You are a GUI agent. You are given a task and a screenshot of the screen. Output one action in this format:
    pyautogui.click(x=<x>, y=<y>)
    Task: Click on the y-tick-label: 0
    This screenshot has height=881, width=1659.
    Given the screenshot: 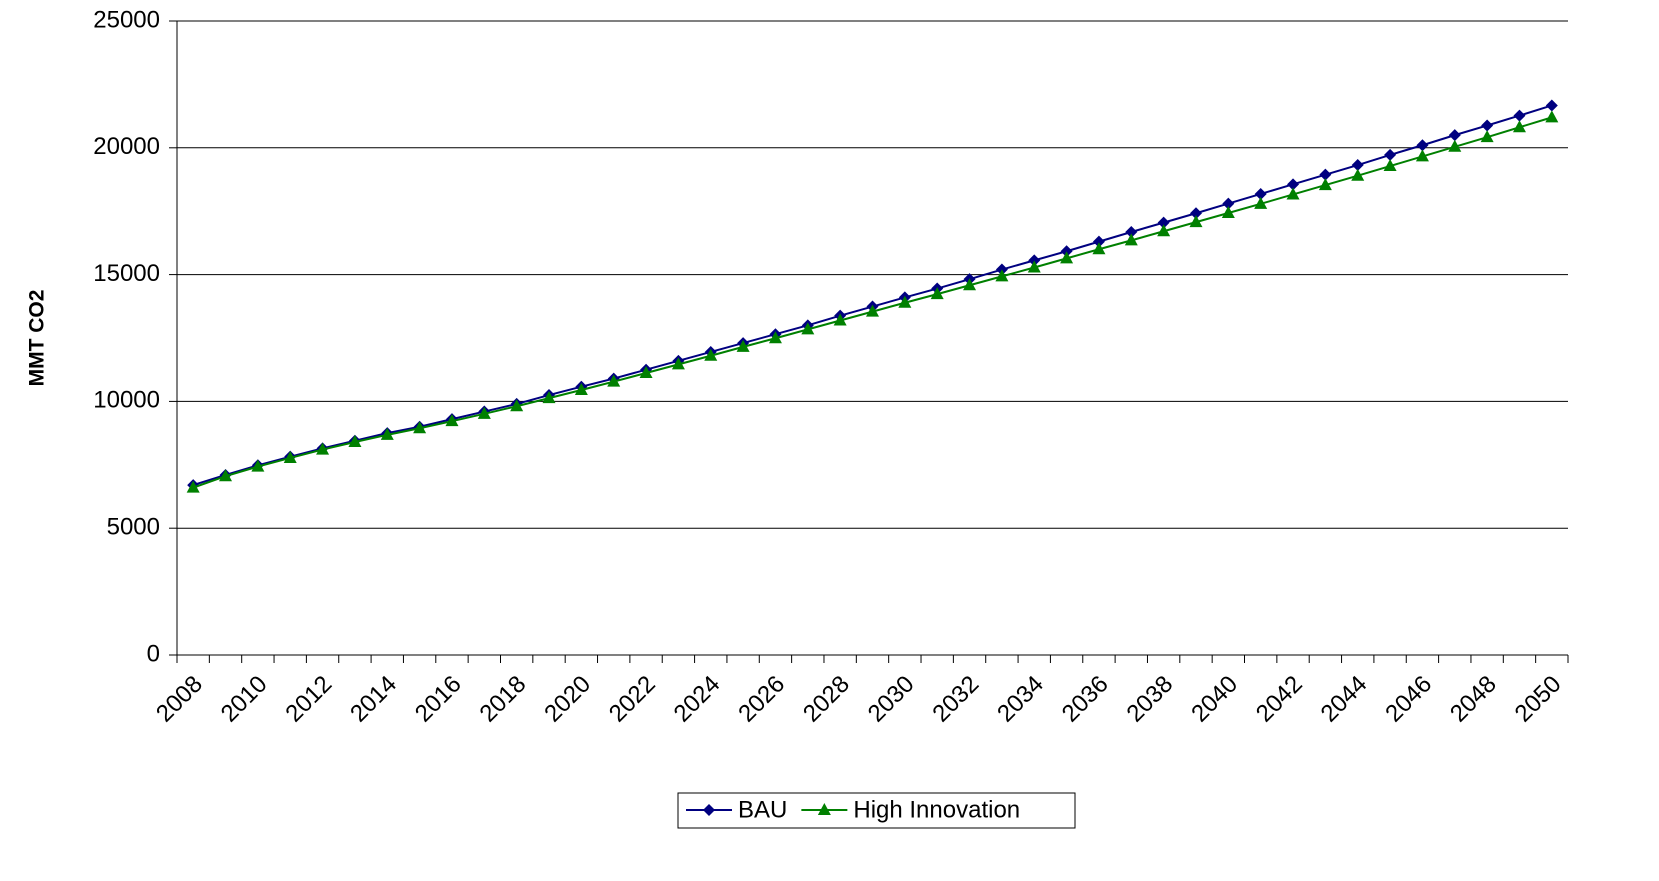 What is the action you would take?
    pyautogui.click(x=153, y=653)
    